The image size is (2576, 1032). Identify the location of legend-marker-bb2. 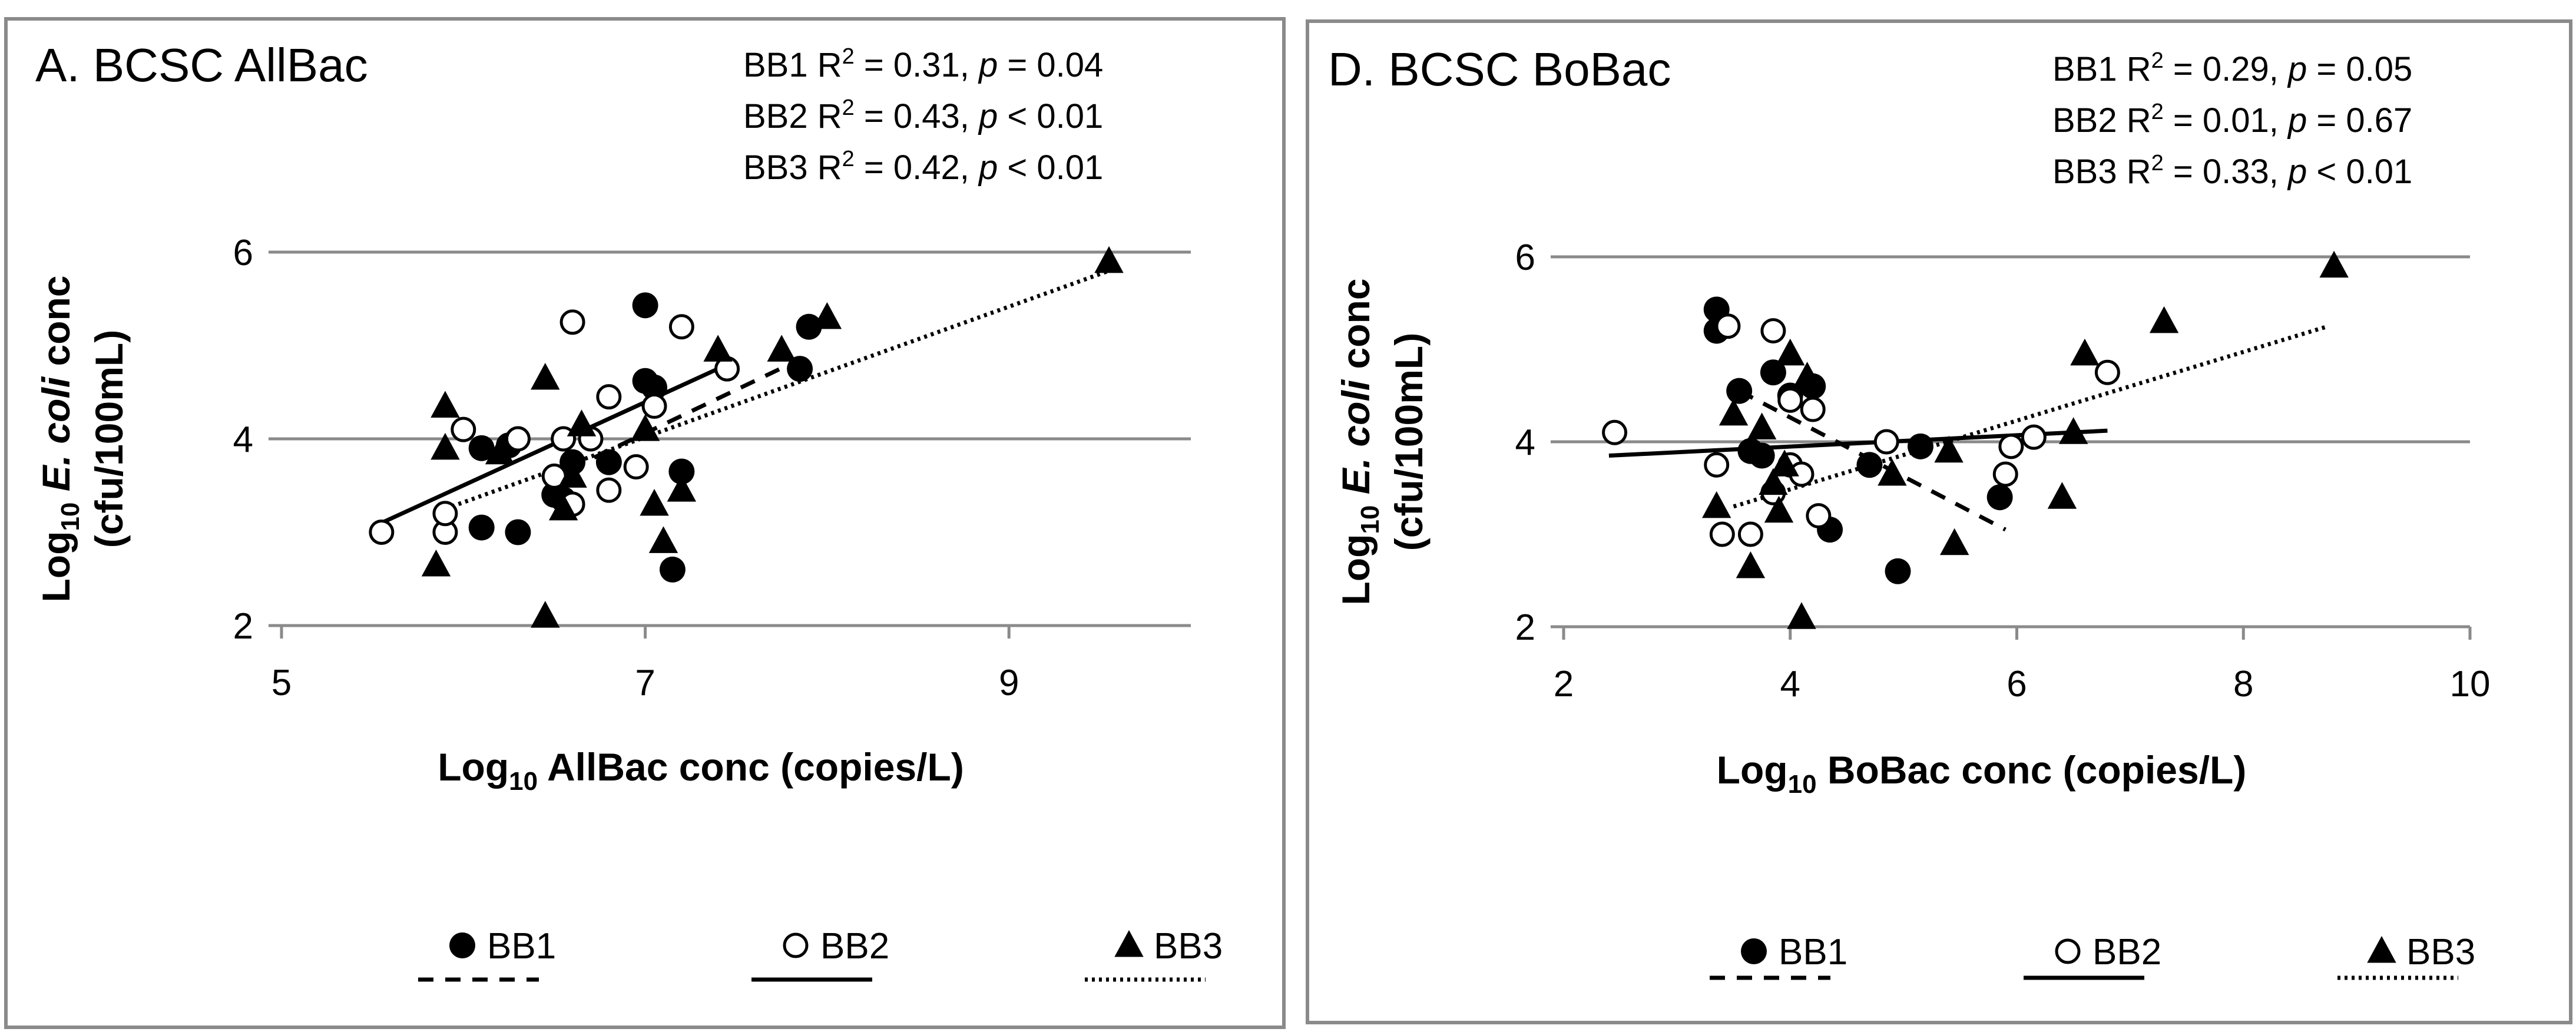
(2068, 951).